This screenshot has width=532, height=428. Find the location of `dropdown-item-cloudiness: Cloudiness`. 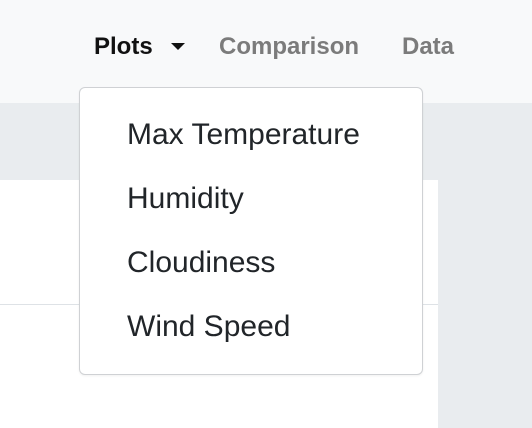

dropdown-item-cloudiness: Cloudiness is located at coordinates (201, 262).